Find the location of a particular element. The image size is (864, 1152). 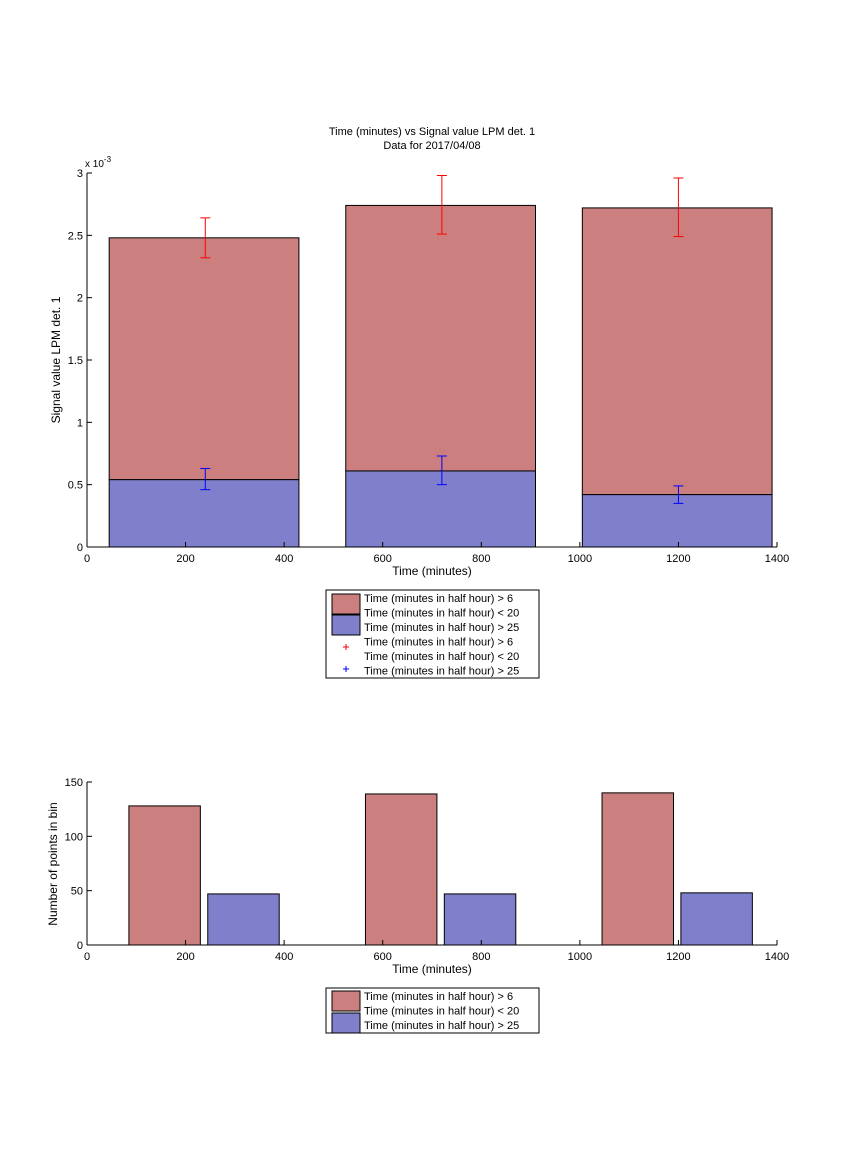

chart2-axes is located at coordinates (431, 864).